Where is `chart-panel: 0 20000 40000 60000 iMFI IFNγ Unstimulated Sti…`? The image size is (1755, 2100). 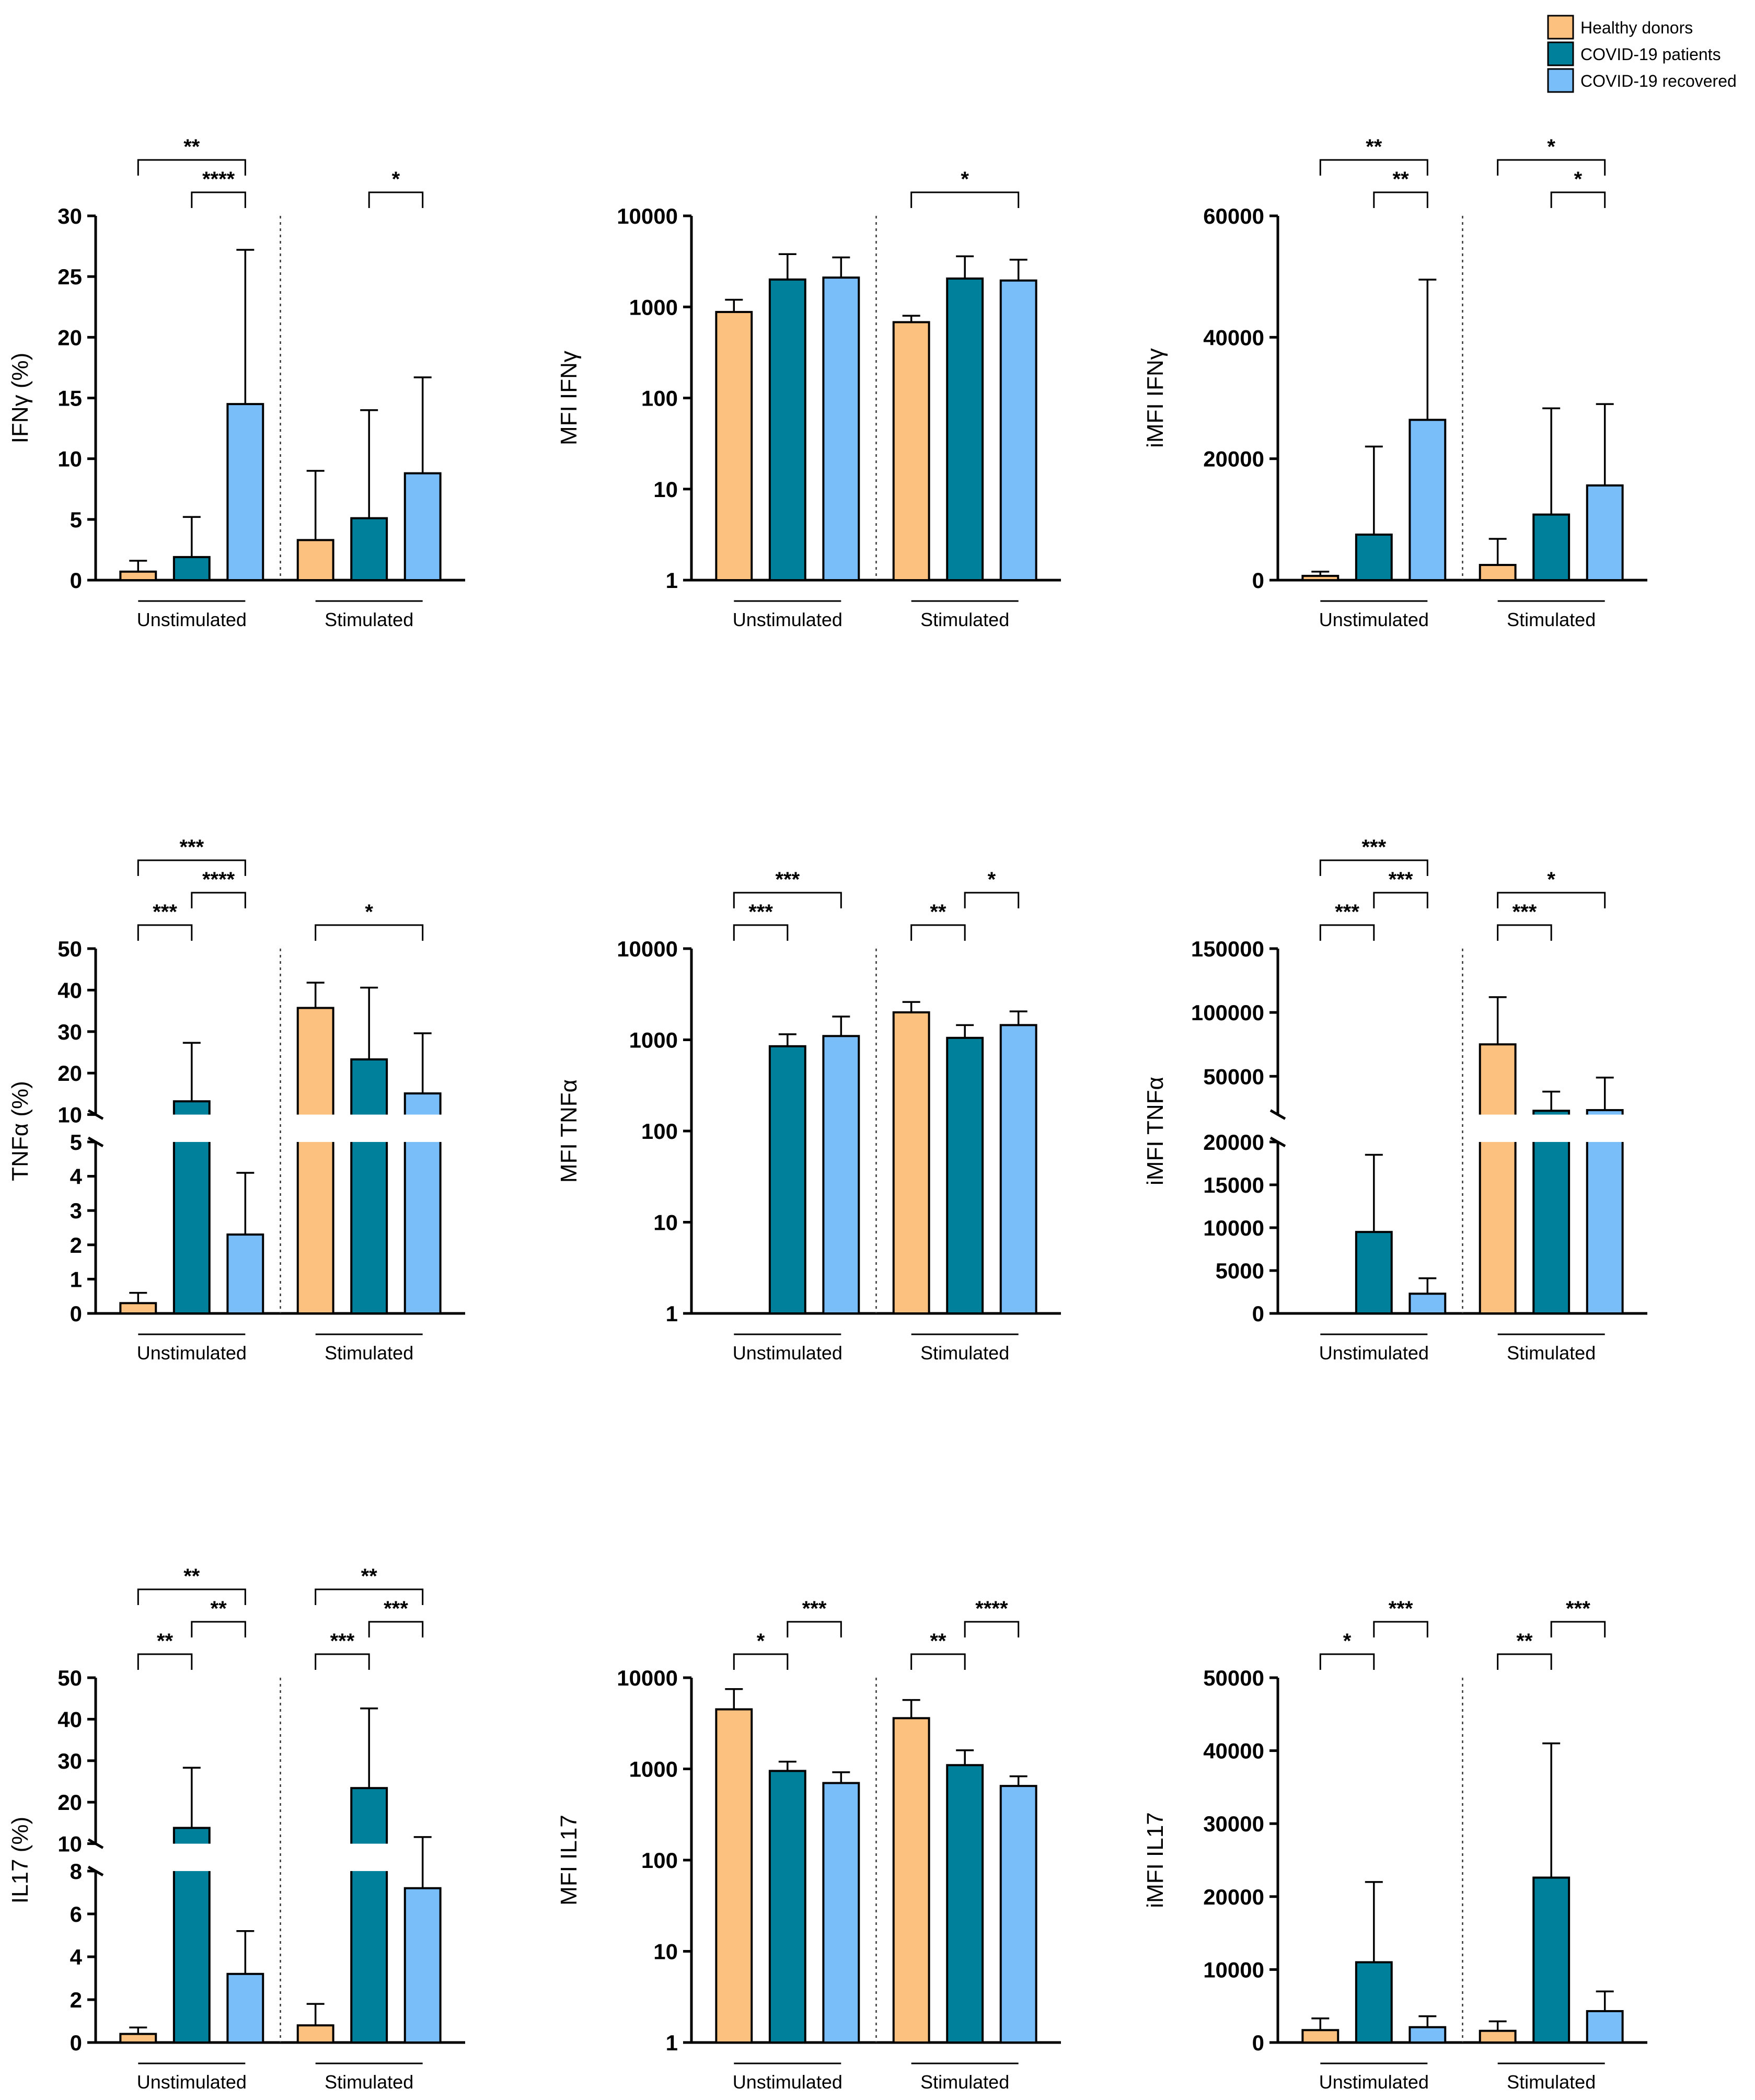
chart-panel: 0 20000 40000 60000 iMFI IFNγ Unstimulated Sti… is located at coordinates (1394, 383).